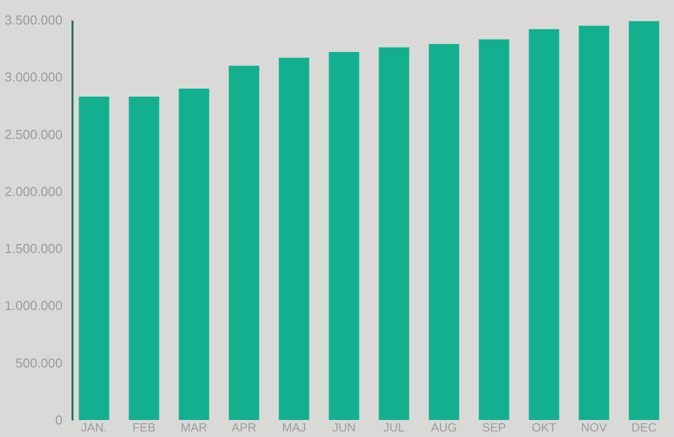 The image size is (674, 437). Describe the element at coordinates (194, 427) in the screenshot. I see `x-tick-label: MAR` at that location.